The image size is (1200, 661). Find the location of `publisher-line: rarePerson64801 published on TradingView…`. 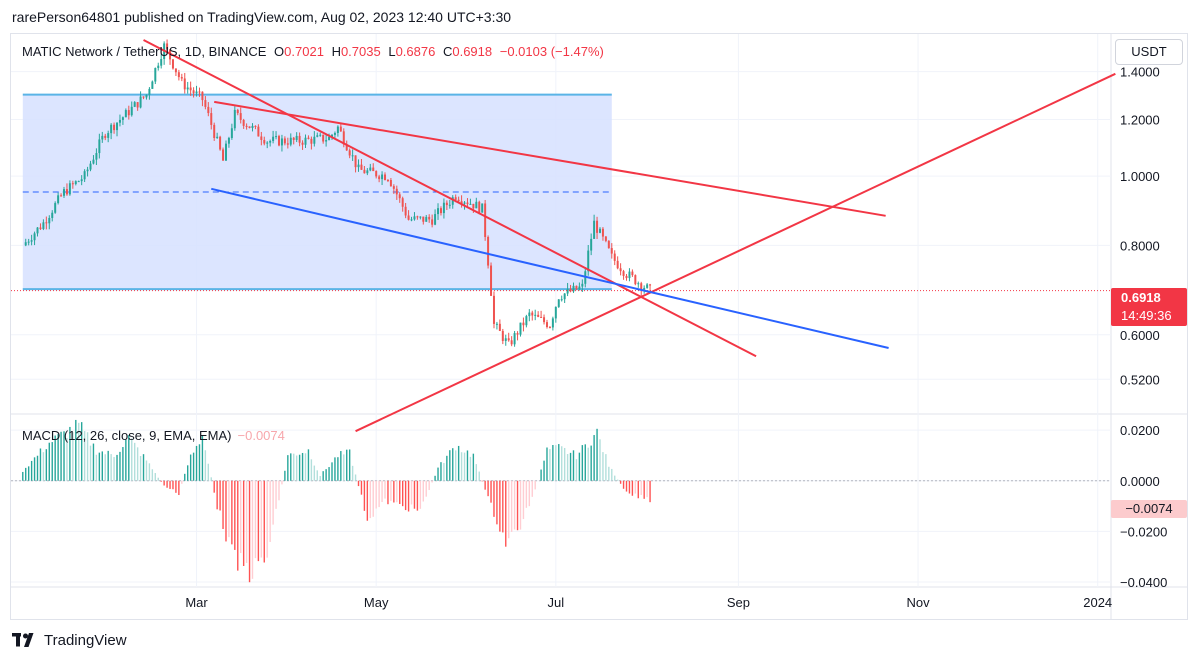

publisher-line: rarePerson64801 published on TradingView… is located at coordinates (262, 17).